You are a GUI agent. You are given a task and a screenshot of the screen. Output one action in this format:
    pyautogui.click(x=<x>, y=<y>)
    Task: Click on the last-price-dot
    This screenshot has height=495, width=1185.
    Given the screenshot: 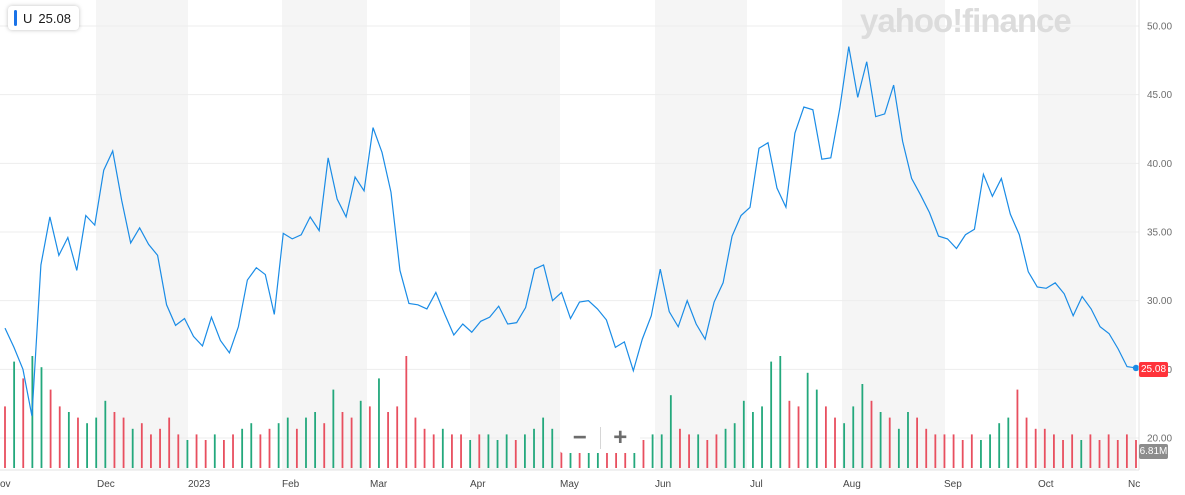 What is the action you would take?
    pyautogui.click(x=1136, y=368)
    